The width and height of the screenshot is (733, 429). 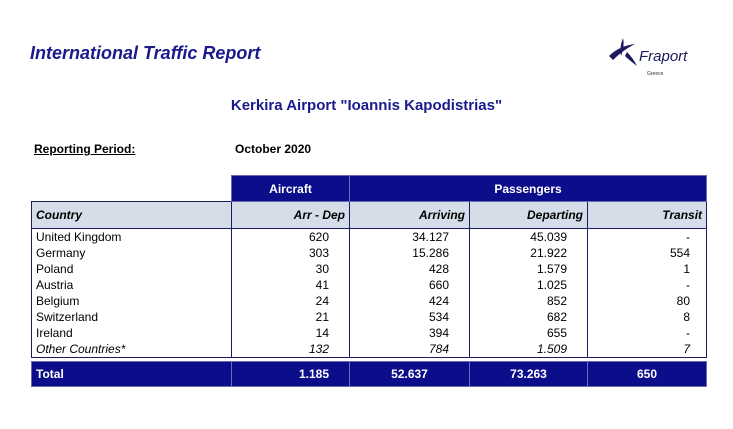 I want to click on aircraft-group-header: Aircraft, so click(x=290, y=188).